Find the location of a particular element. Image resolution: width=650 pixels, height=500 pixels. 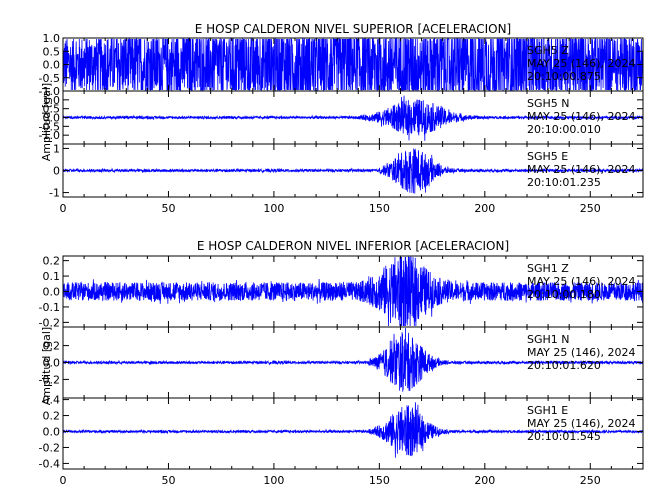

y-tick-label: -0.4 is located at coordinates (49, 463).